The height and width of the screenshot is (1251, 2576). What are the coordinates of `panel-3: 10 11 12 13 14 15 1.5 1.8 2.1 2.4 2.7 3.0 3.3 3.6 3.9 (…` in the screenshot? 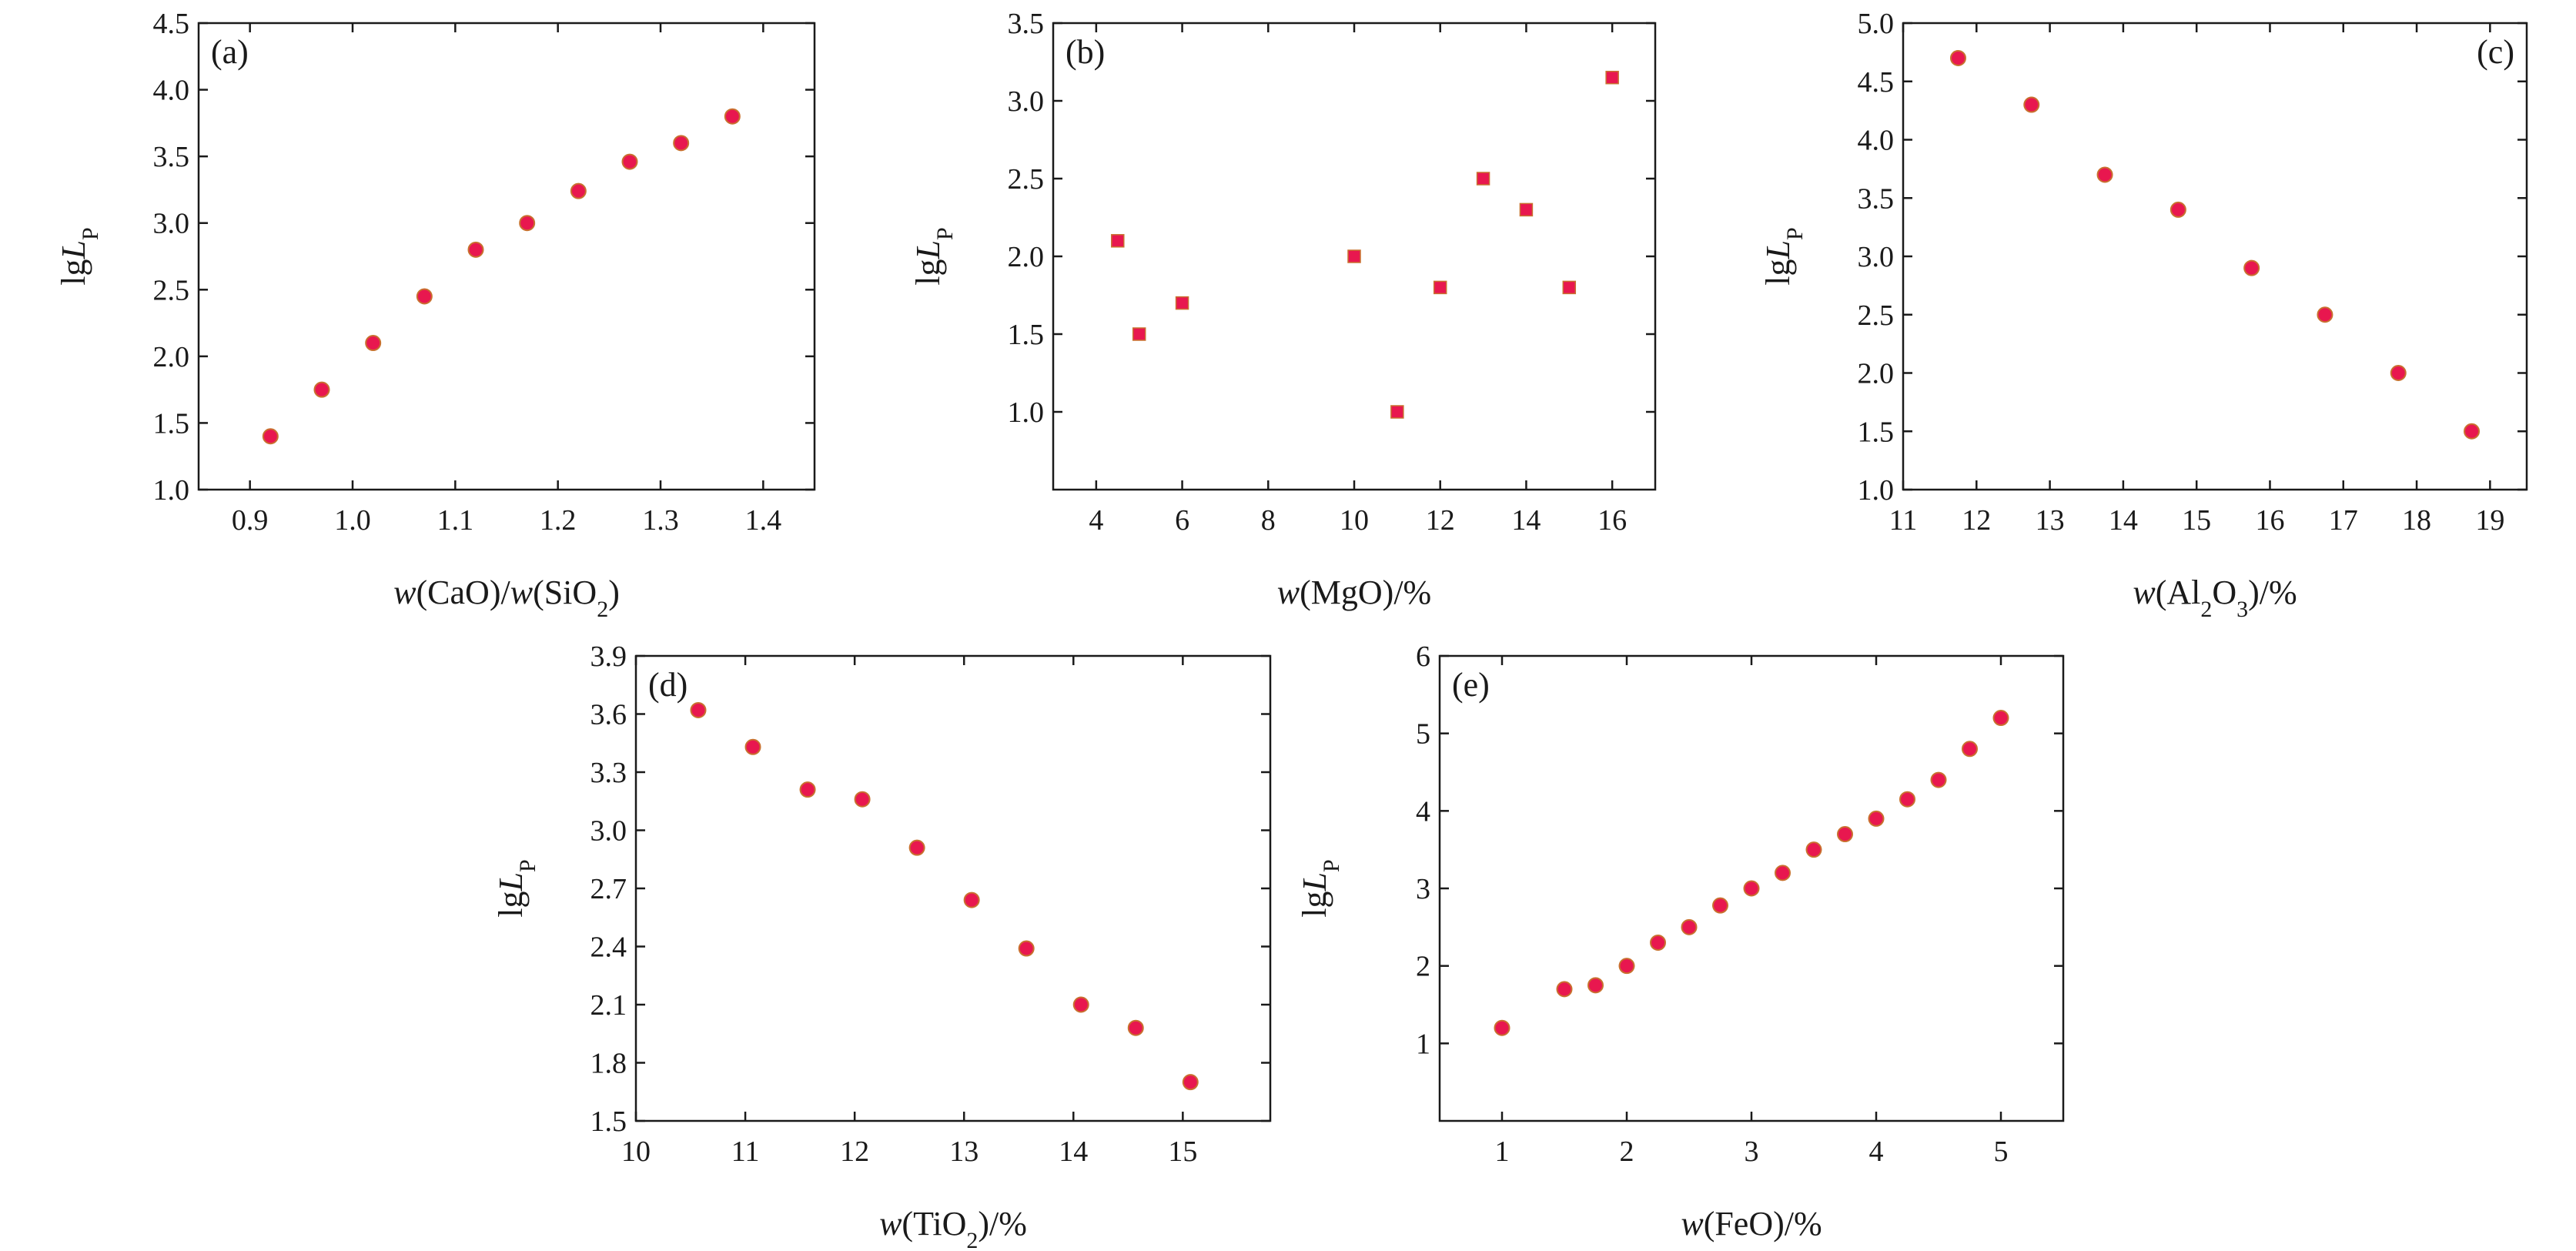 It's located at (882, 946).